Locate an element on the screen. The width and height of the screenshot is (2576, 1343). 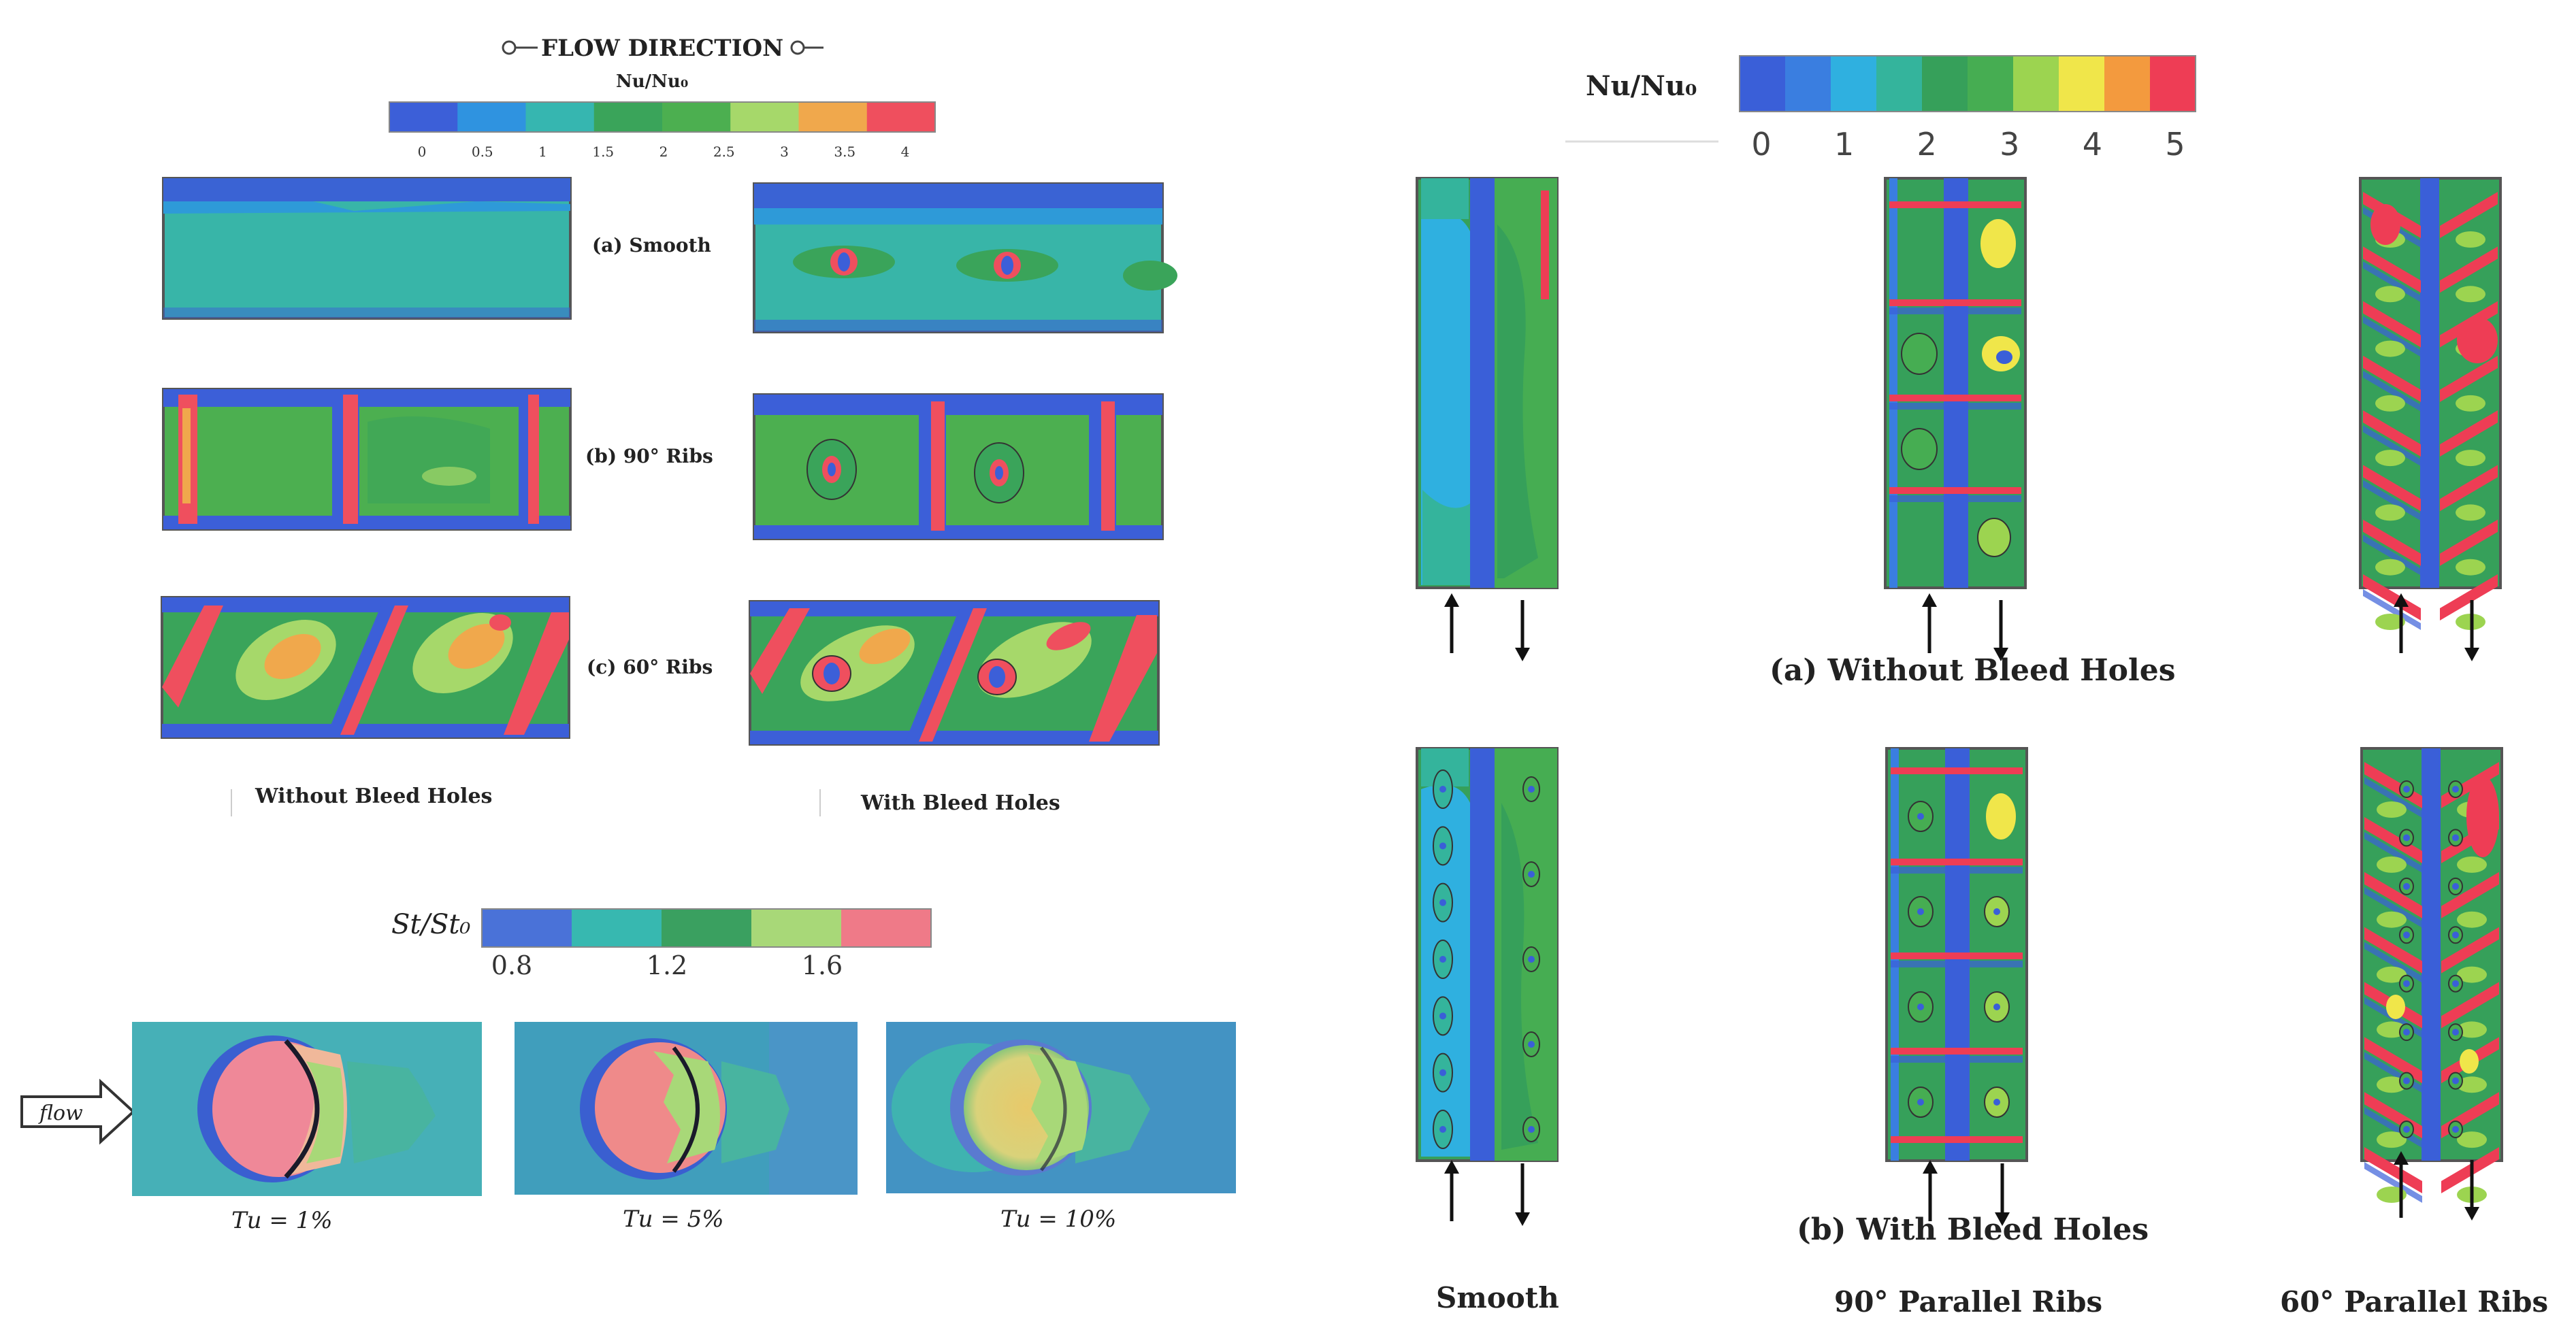
angled-ribs is located at coordinates (2430, 411).